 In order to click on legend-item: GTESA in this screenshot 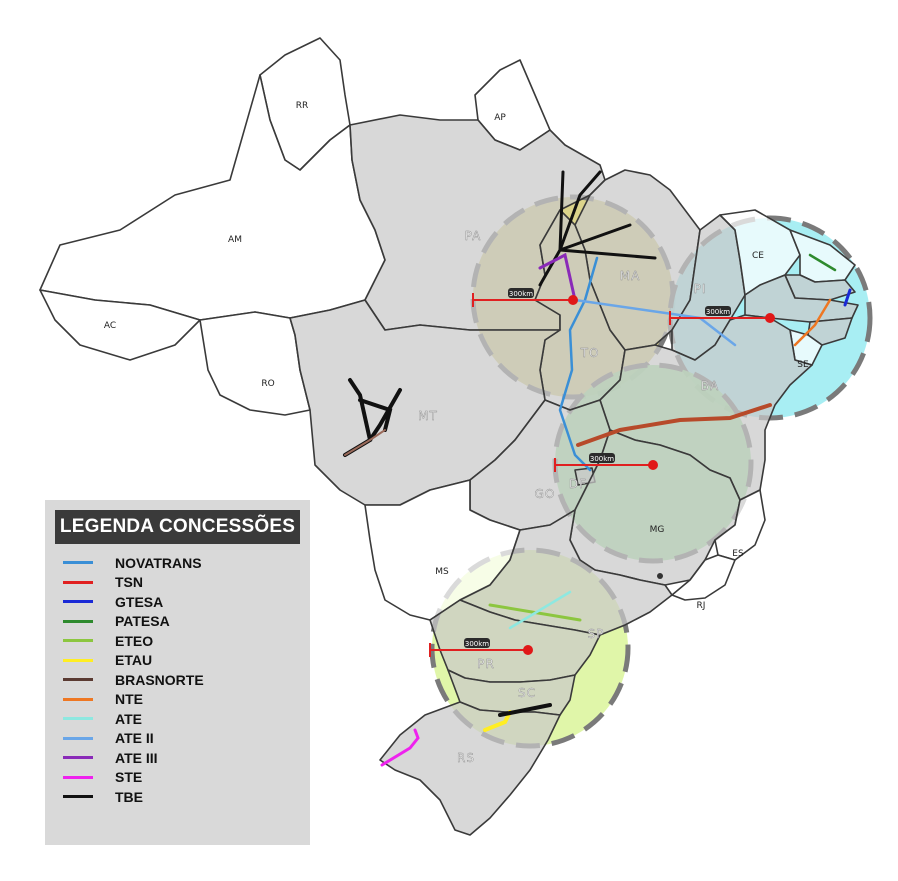, I will do `click(133, 602)`.